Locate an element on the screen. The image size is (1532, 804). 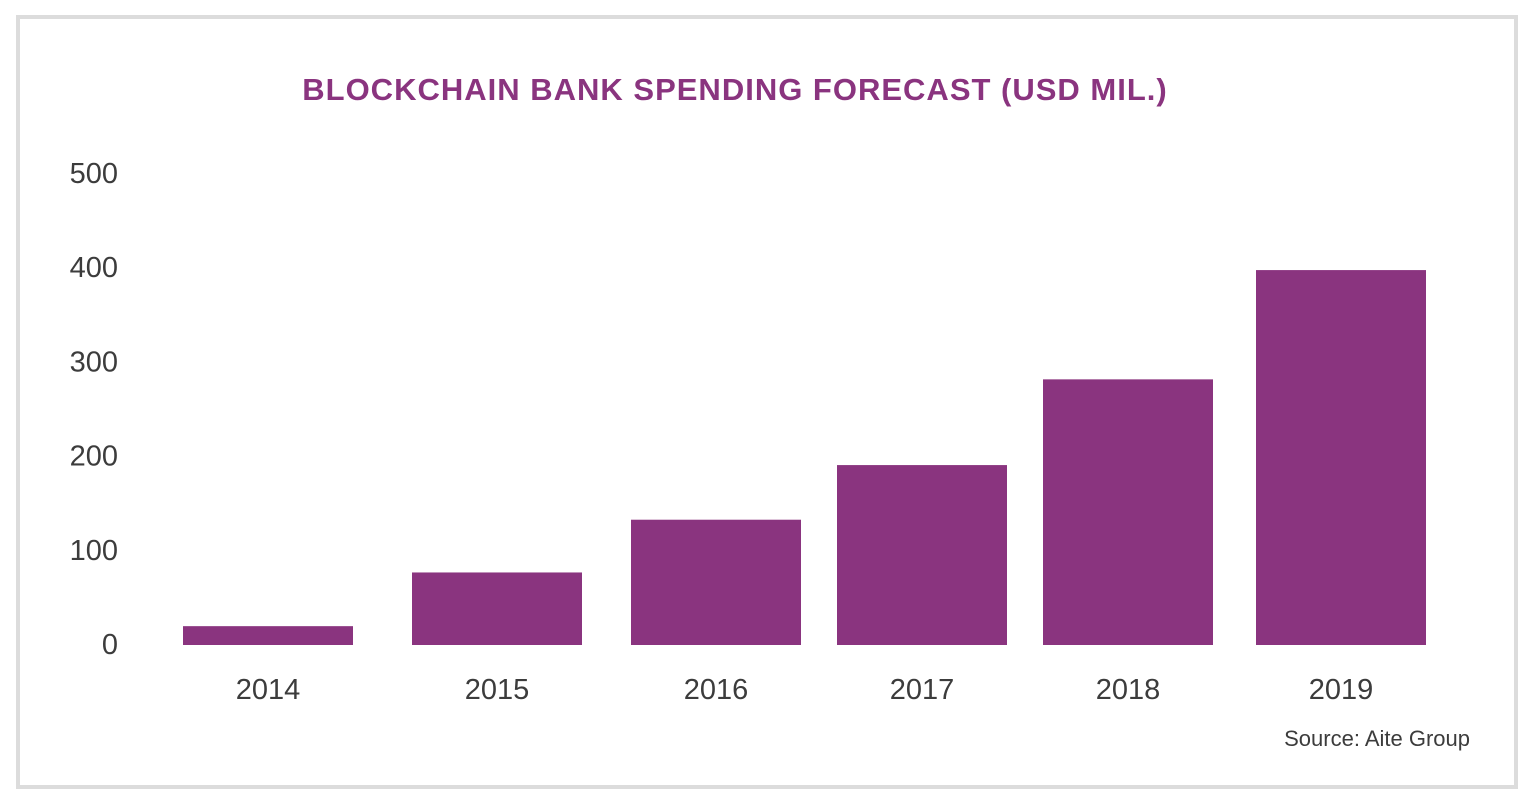
y-tick-label: 0 is located at coordinates (110, 645).